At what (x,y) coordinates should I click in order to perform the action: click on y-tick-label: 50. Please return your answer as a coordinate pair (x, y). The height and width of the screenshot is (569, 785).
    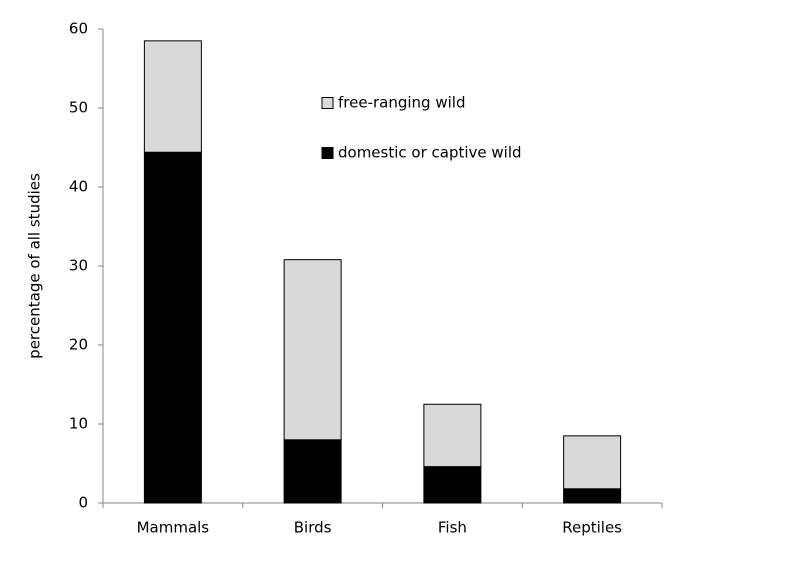
    Looking at the image, I should click on (78, 108).